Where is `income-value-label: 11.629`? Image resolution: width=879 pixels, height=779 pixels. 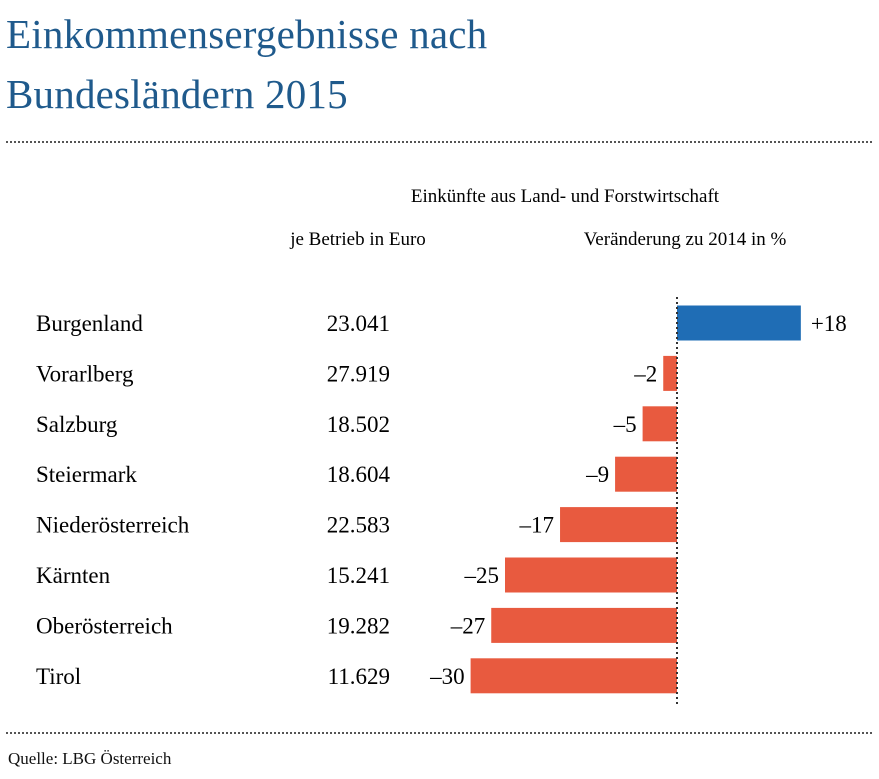
income-value-label: 11.629 is located at coordinates (359, 676).